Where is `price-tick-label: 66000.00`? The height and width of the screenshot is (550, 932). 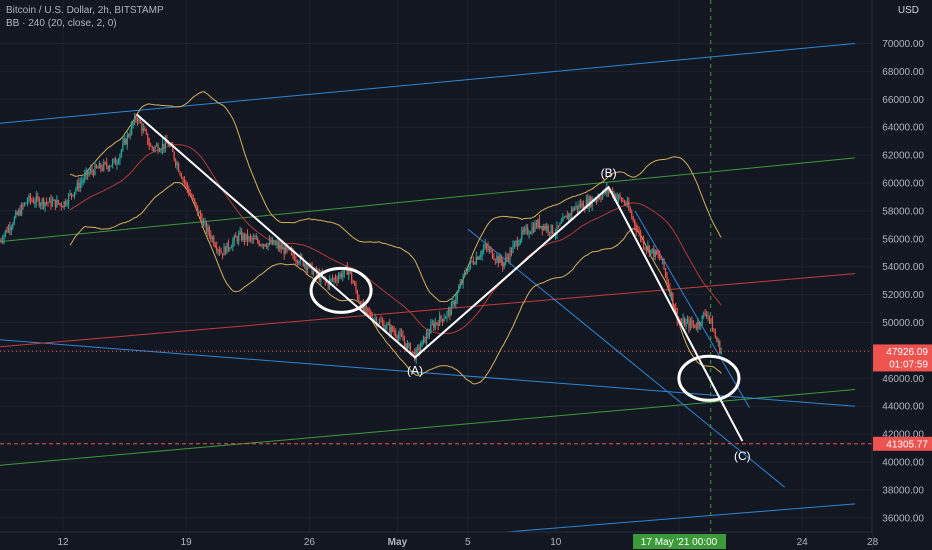 price-tick-label: 66000.00 is located at coordinates (903, 100).